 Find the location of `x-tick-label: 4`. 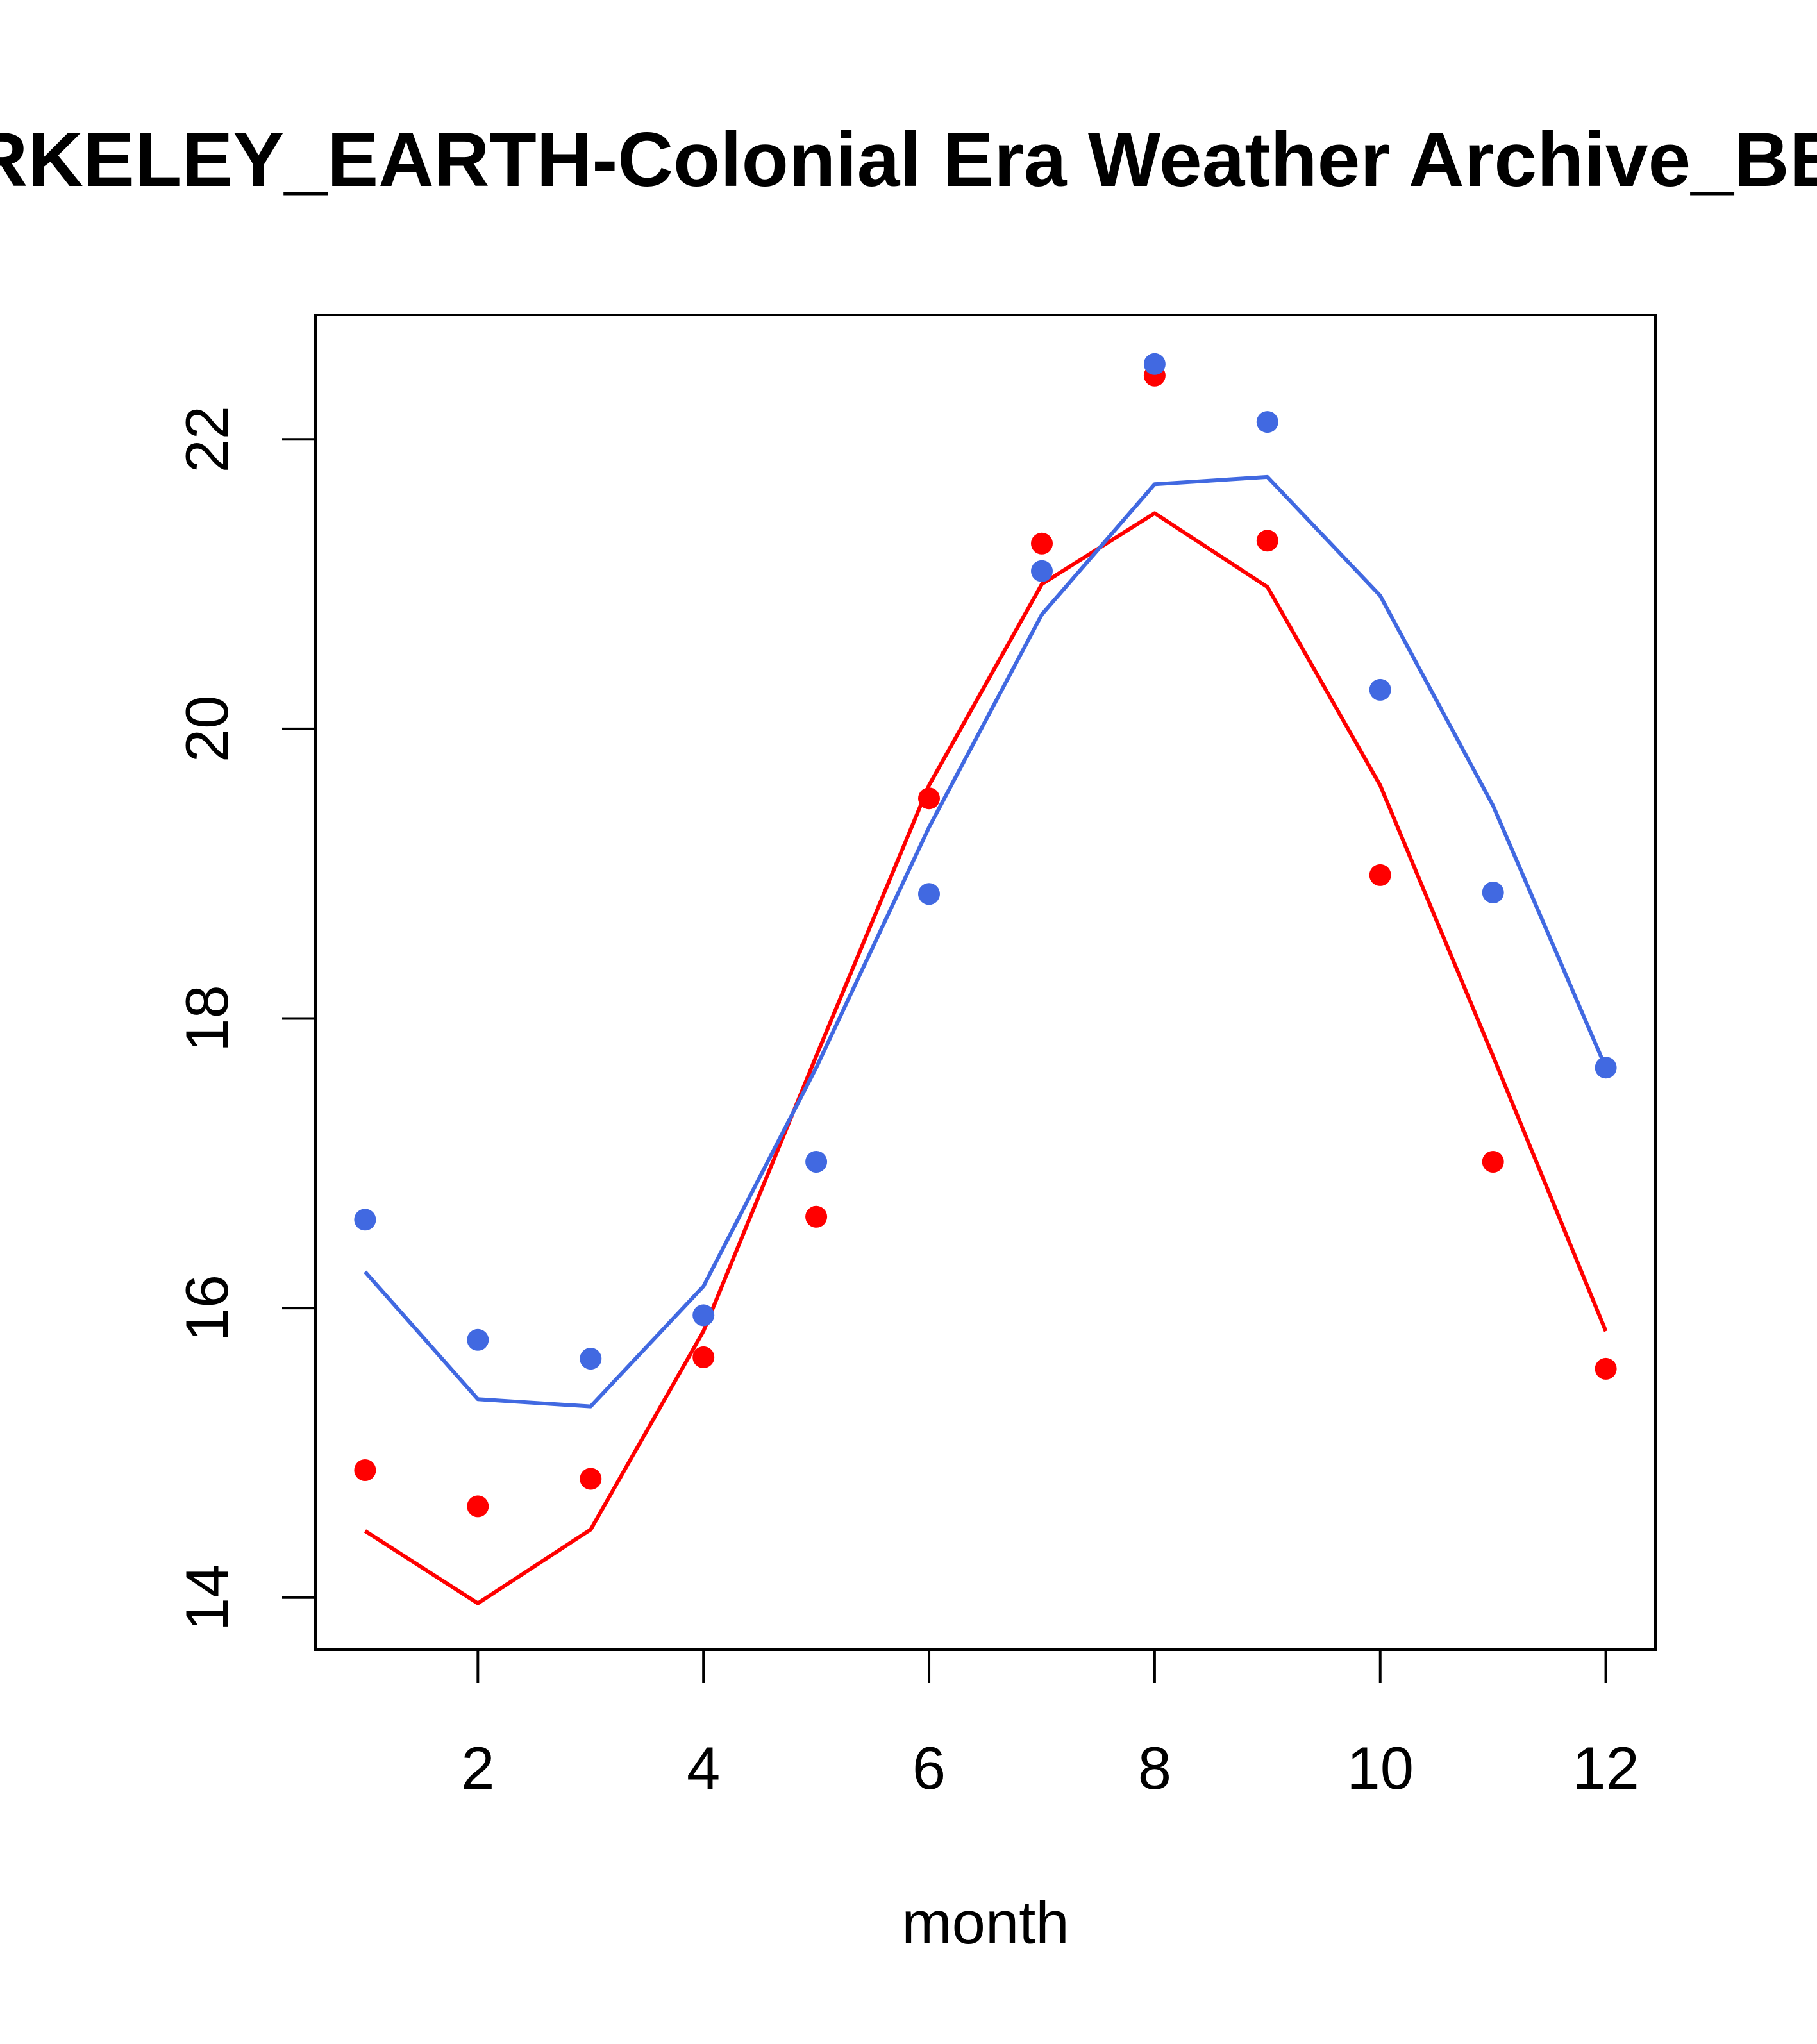

x-tick-label: 4 is located at coordinates (703, 1768).